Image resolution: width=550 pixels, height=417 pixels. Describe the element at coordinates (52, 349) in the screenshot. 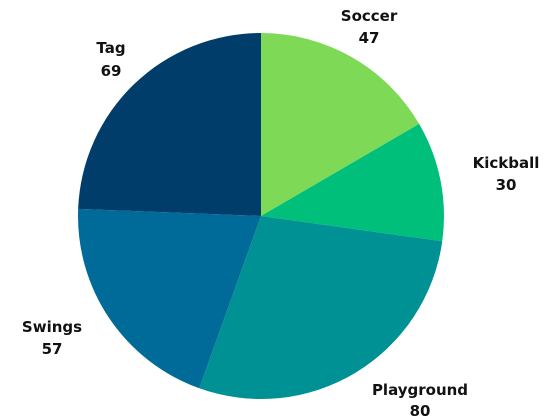

I see `slice-value-swings: 57` at that location.